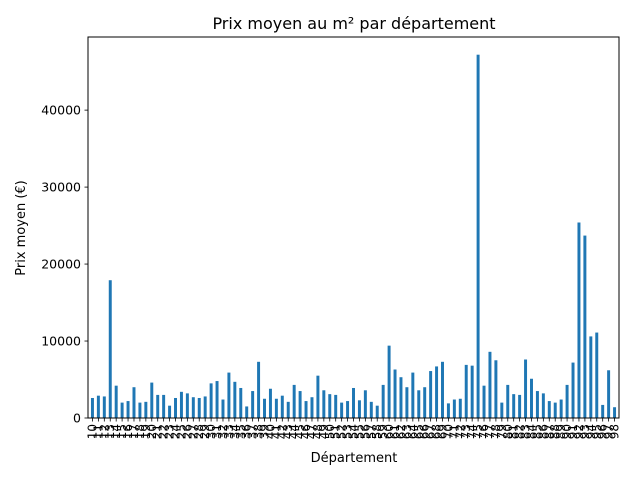 The image size is (640, 480). What do you see at coordinates (211, 431) in the screenshot?
I see `x-tick-label: 30` at bounding box center [211, 431].